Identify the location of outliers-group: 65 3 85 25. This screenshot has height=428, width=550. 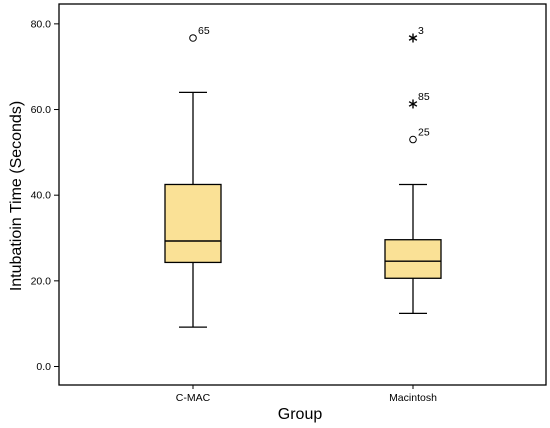
(309, 84).